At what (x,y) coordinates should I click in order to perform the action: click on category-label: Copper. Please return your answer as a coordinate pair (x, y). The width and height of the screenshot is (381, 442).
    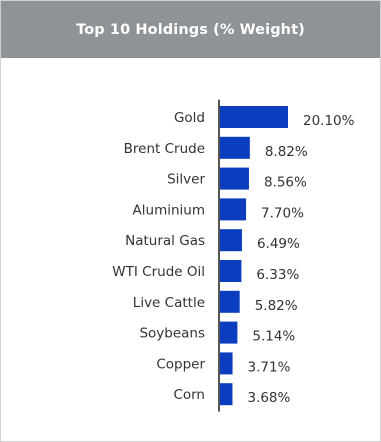
    Looking at the image, I should click on (180, 364).